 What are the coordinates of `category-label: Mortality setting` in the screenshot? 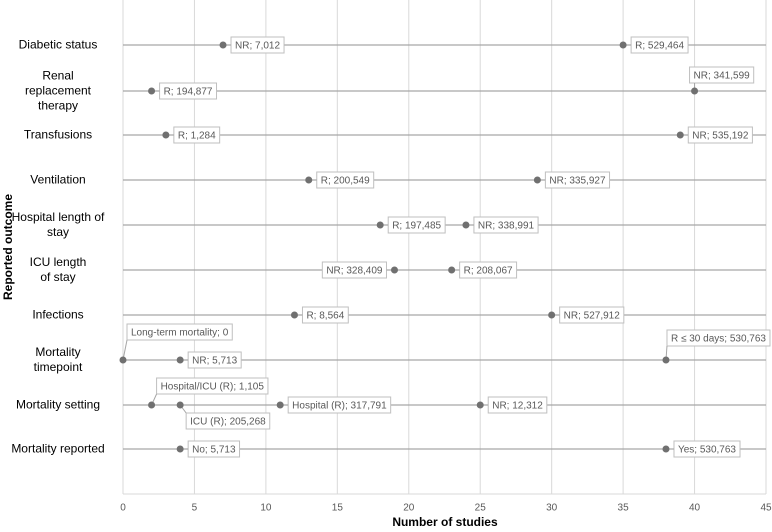 It's located at (58, 404).